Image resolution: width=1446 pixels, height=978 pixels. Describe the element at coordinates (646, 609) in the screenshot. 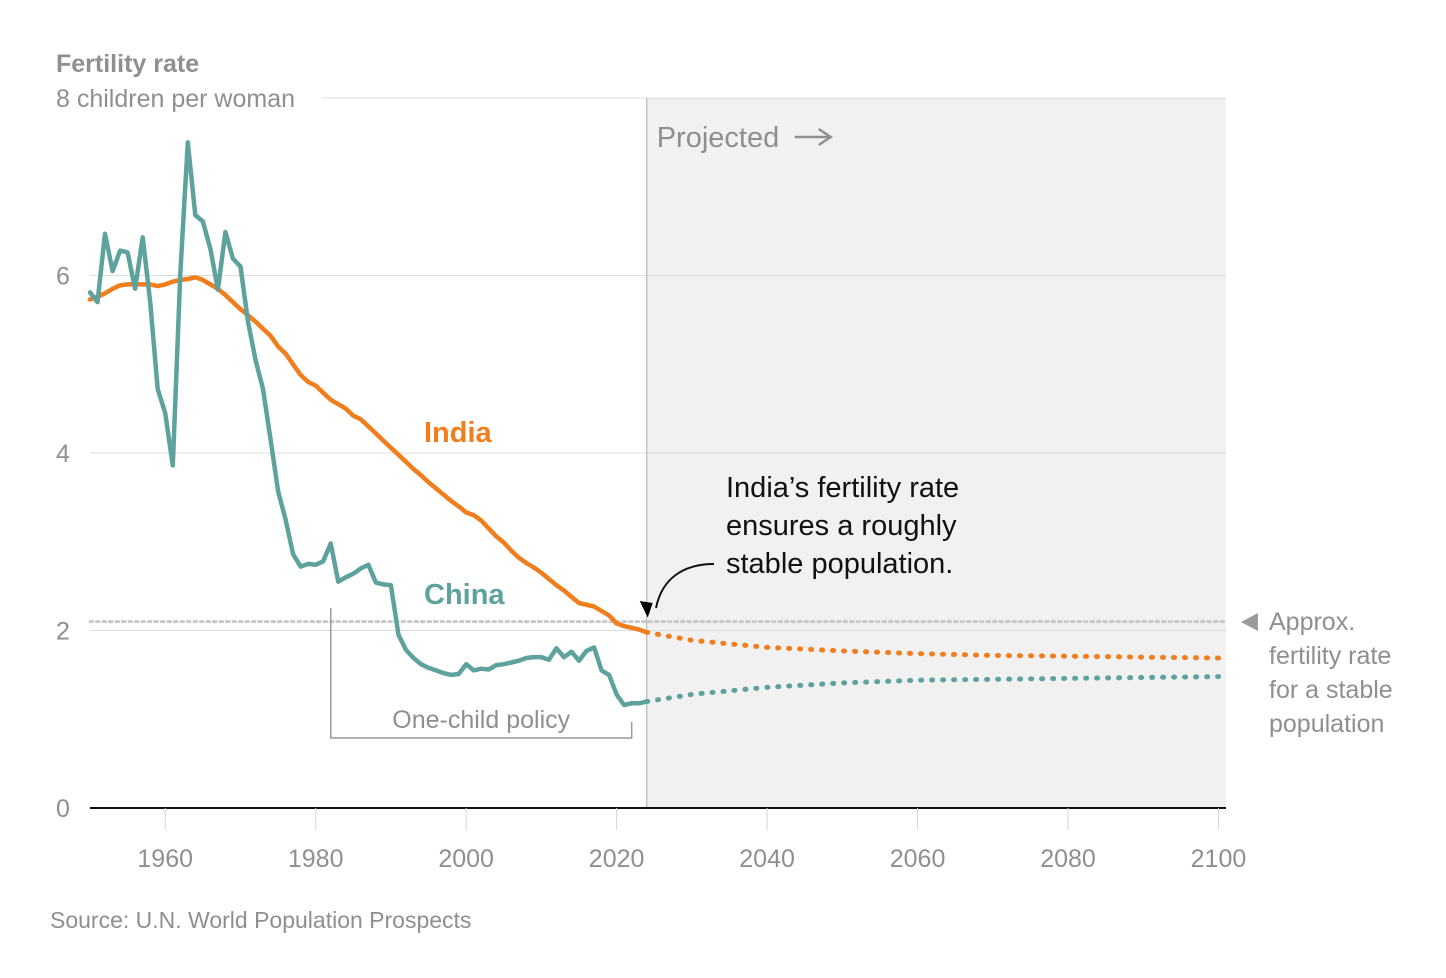

I see `annotation-arrow-head` at that location.